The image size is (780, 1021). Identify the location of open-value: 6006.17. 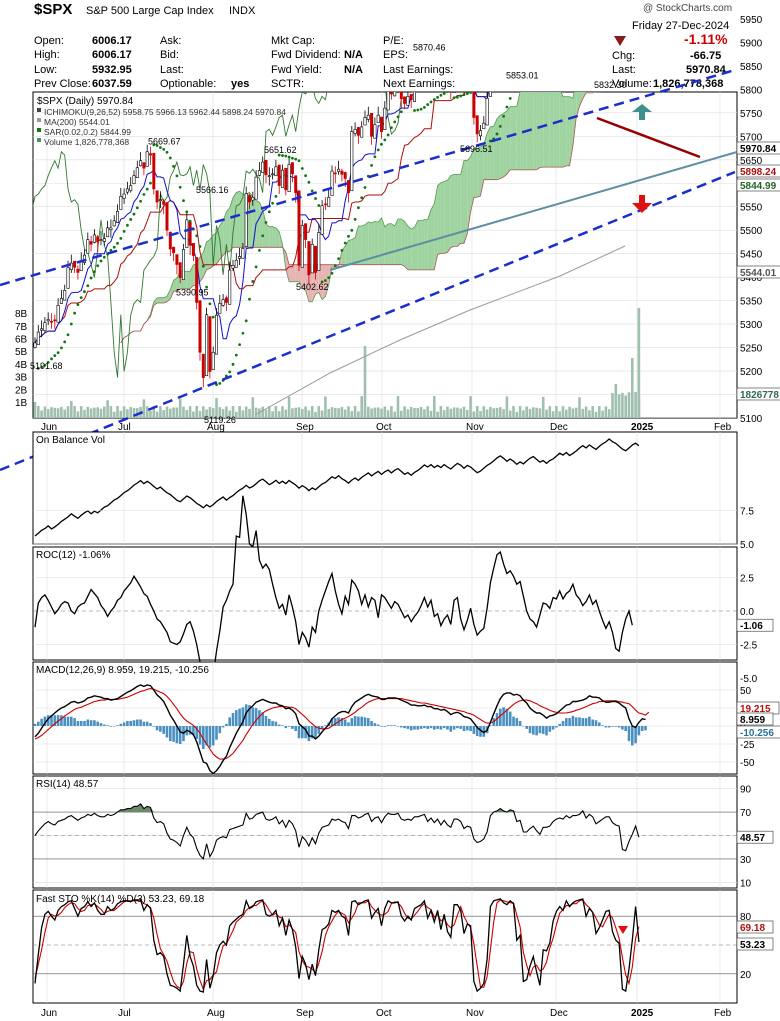
(112, 41).